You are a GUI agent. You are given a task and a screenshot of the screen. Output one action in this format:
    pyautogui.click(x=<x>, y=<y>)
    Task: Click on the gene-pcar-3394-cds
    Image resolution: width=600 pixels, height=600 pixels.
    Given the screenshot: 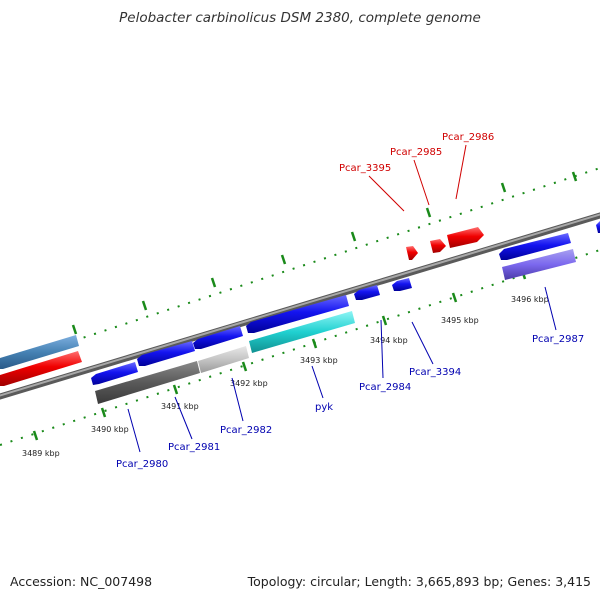 What is the action you would take?
    pyautogui.click(x=402, y=284)
    